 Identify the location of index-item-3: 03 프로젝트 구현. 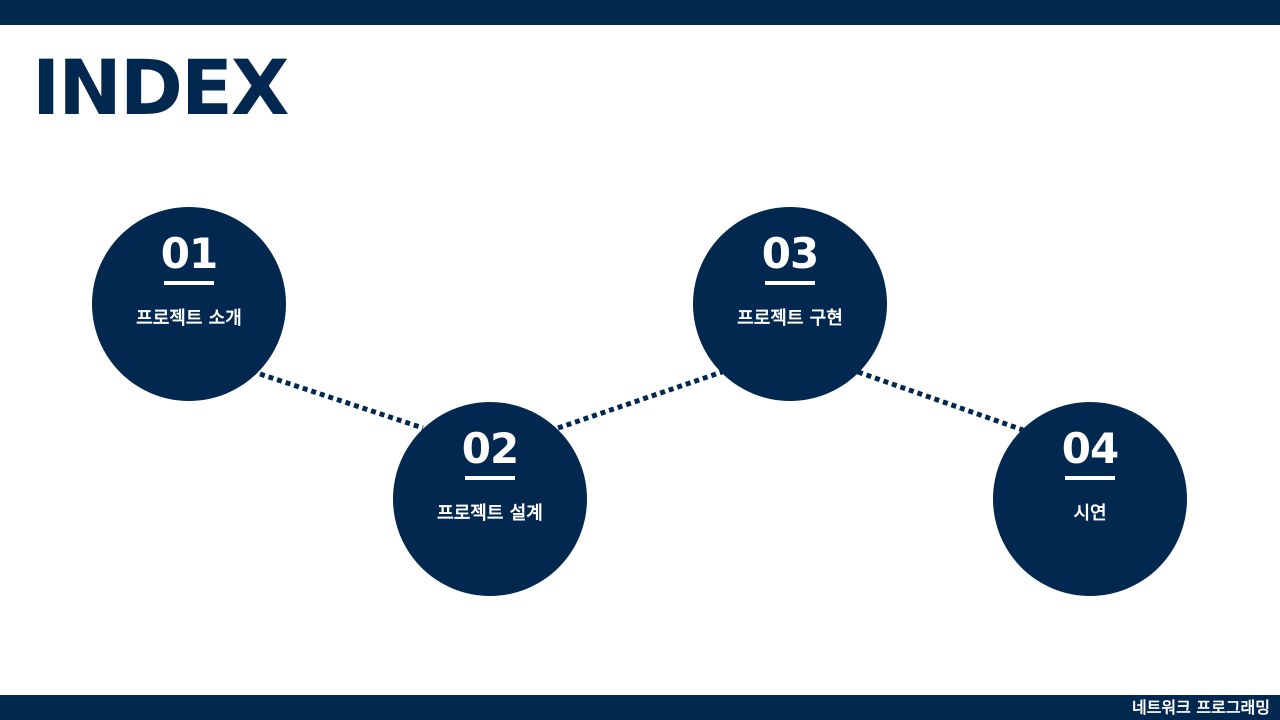
(790, 304).